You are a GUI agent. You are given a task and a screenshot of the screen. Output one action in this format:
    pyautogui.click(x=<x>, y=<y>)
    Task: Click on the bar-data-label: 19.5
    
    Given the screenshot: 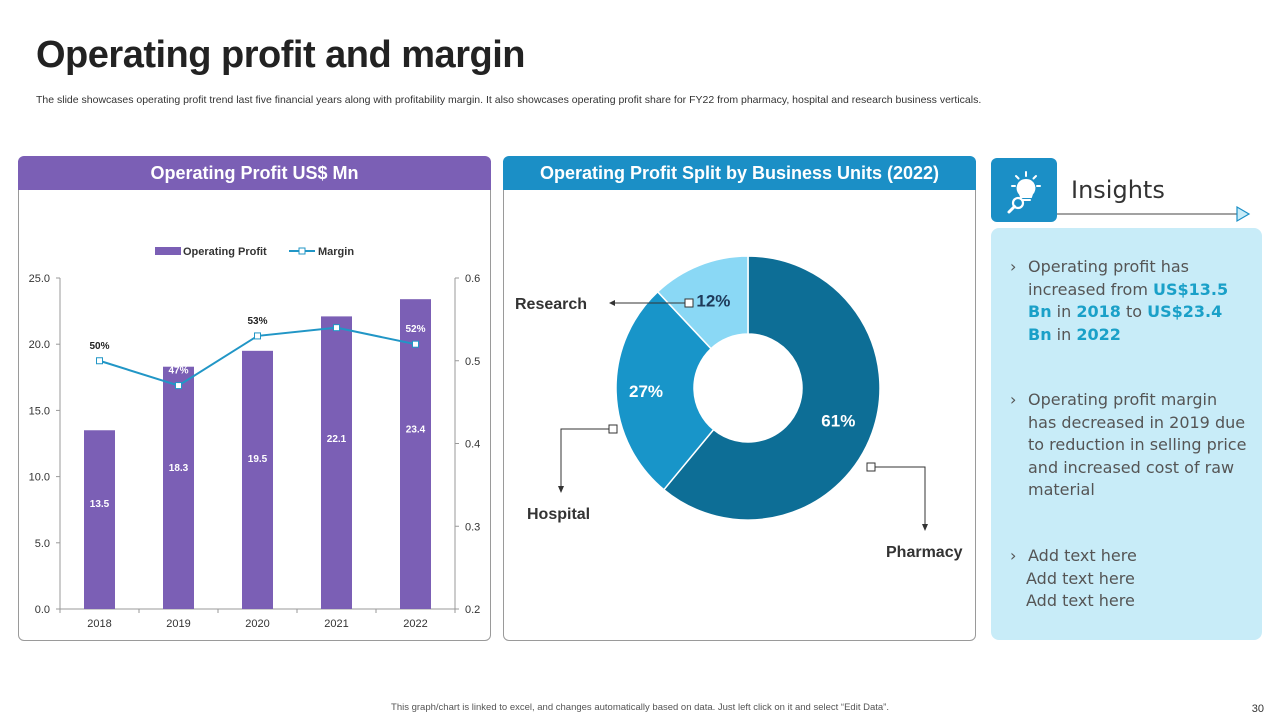 What is the action you would take?
    pyautogui.click(x=258, y=459)
    